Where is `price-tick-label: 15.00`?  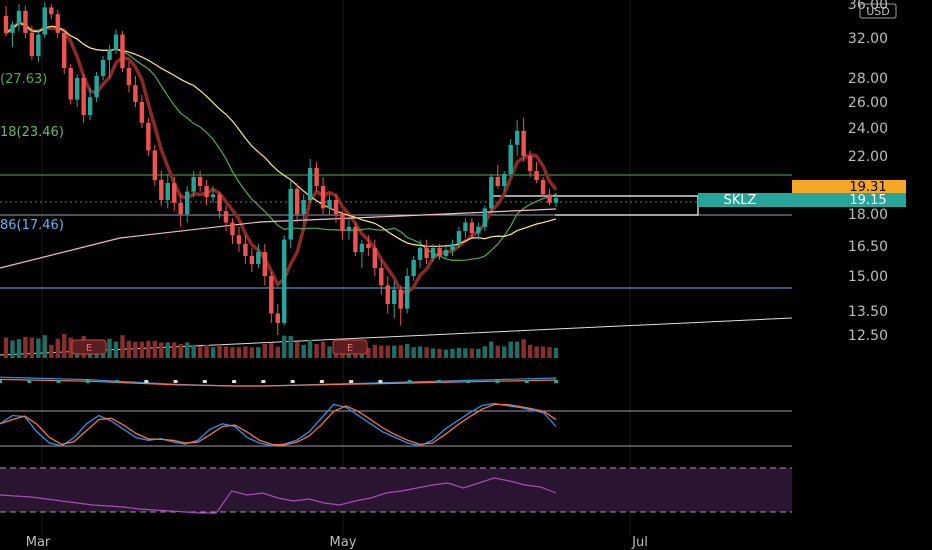 price-tick-label: 15.00 is located at coordinates (868, 277).